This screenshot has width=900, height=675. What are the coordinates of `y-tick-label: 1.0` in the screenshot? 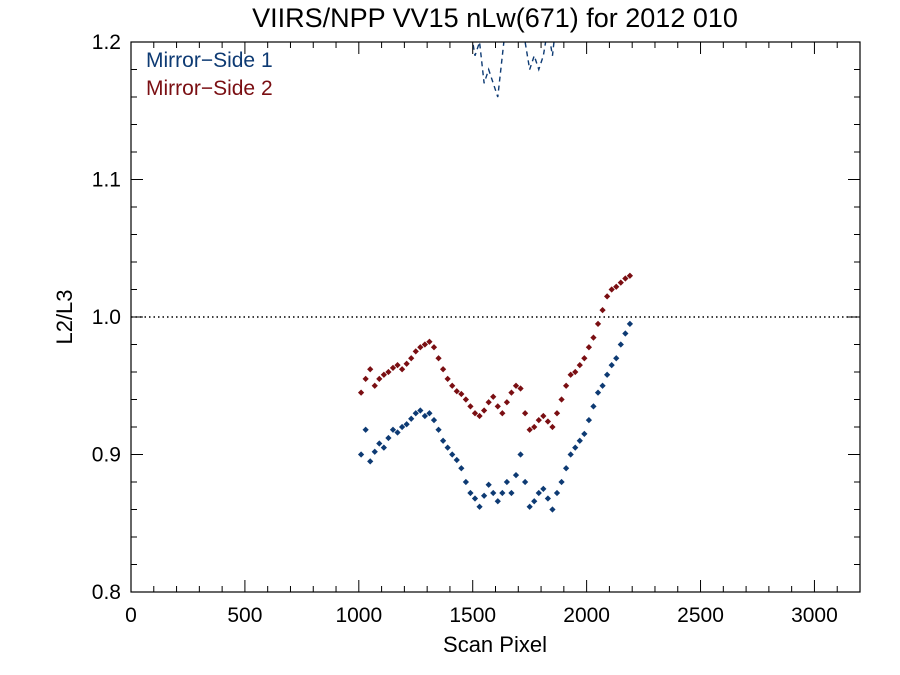 It's located at (106, 317).